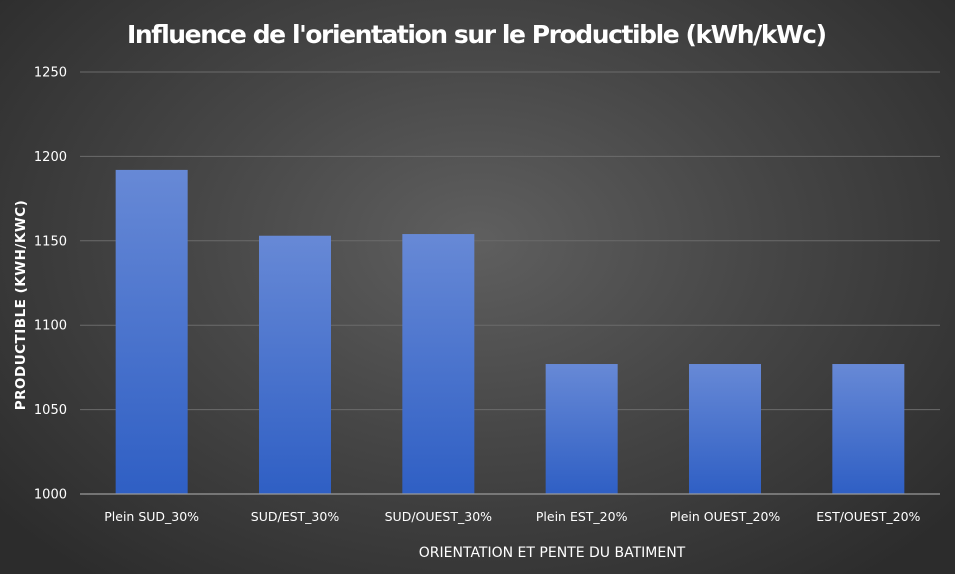 Image resolution: width=955 pixels, height=574 pixels. Describe the element at coordinates (552, 553) in the screenshot. I see `x-axis-label: ORIENTATION ET PENTE DU BATIMENT` at that location.